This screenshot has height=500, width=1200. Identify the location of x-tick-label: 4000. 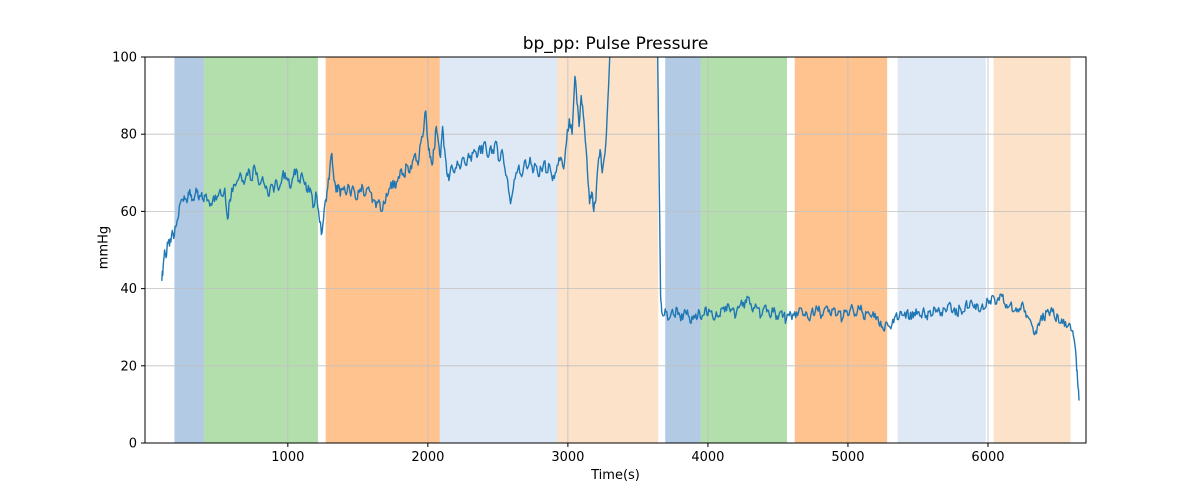
(707, 457).